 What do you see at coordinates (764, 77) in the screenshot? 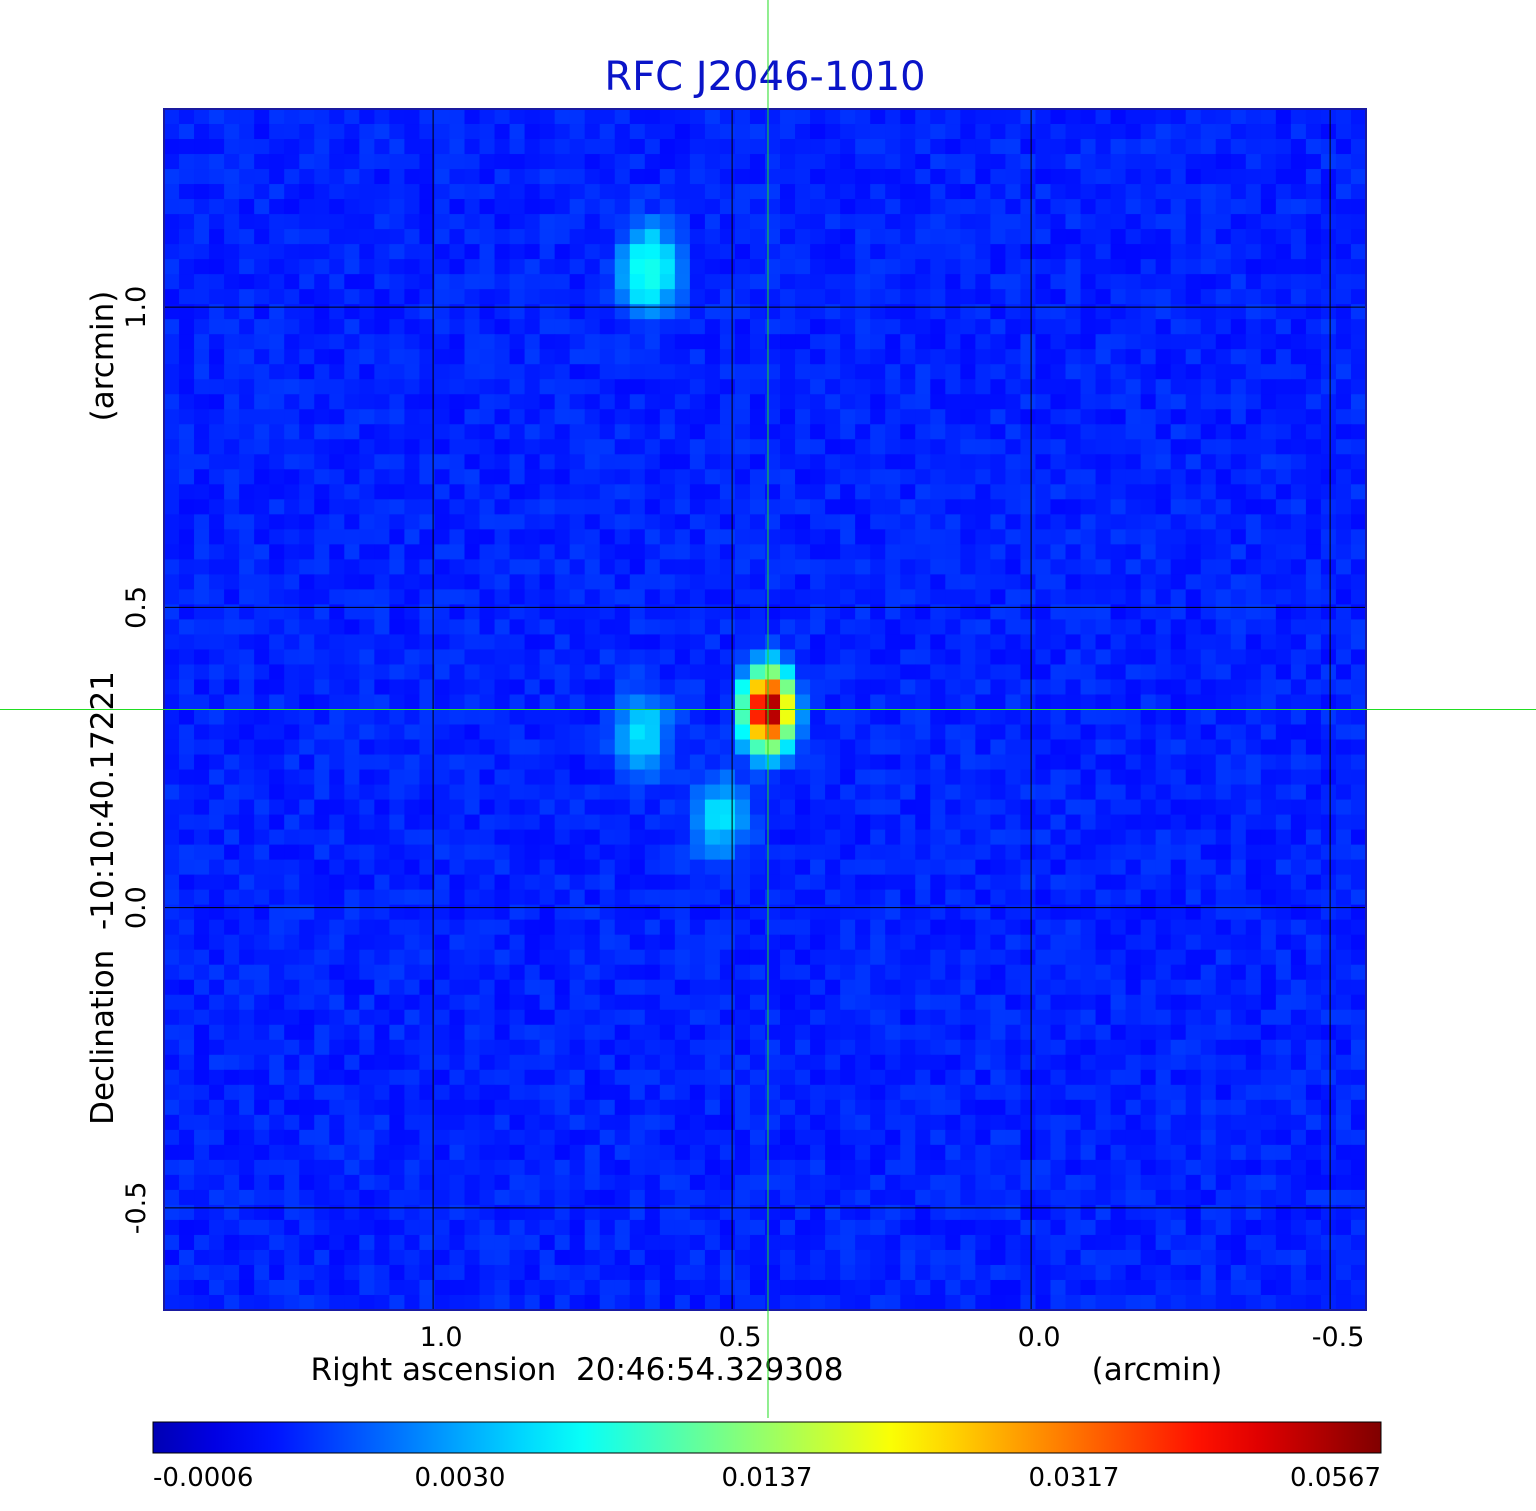
I see `chart-title: RFC J2046-1010` at bounding box center [764, 77].